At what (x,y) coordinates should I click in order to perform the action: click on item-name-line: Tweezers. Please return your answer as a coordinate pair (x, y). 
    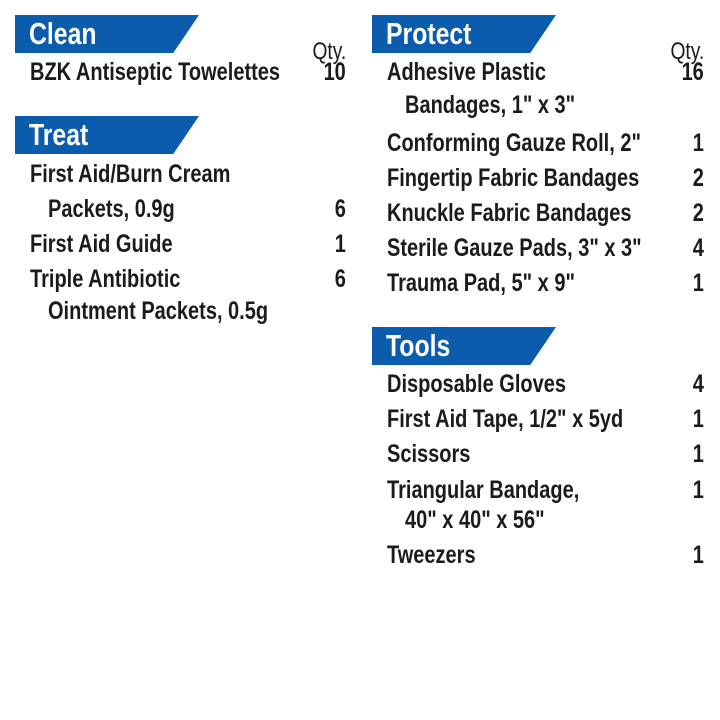
    Looking at the image, I should click on (431, 555).